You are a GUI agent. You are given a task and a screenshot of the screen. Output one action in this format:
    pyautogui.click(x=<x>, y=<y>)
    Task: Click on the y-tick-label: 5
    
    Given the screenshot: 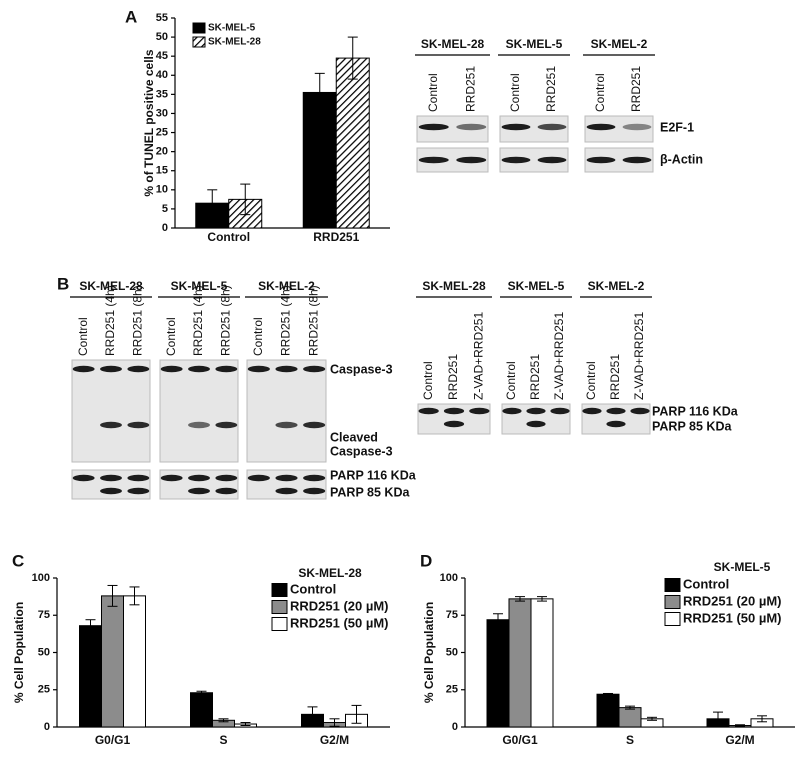 What is the action you would take?
    pyautogui.click(x=165, y=209)
    